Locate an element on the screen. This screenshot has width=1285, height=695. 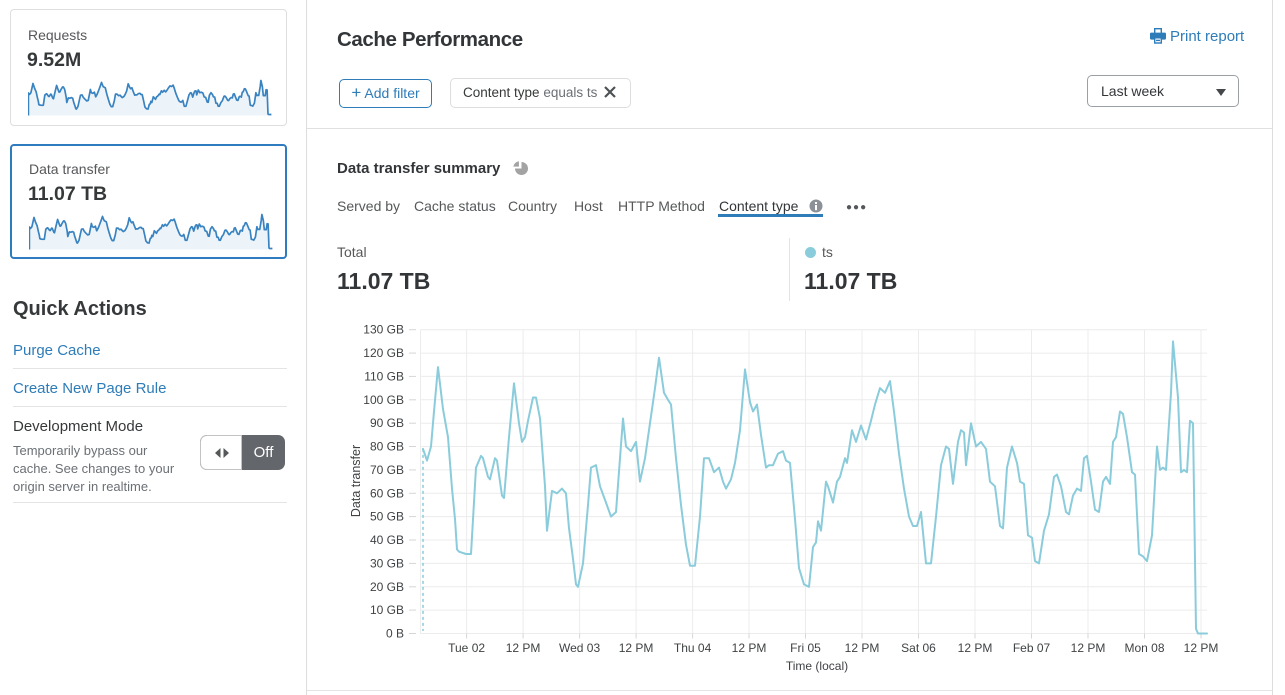
svg-text: 130 GB is located at coordinates (383, 330).